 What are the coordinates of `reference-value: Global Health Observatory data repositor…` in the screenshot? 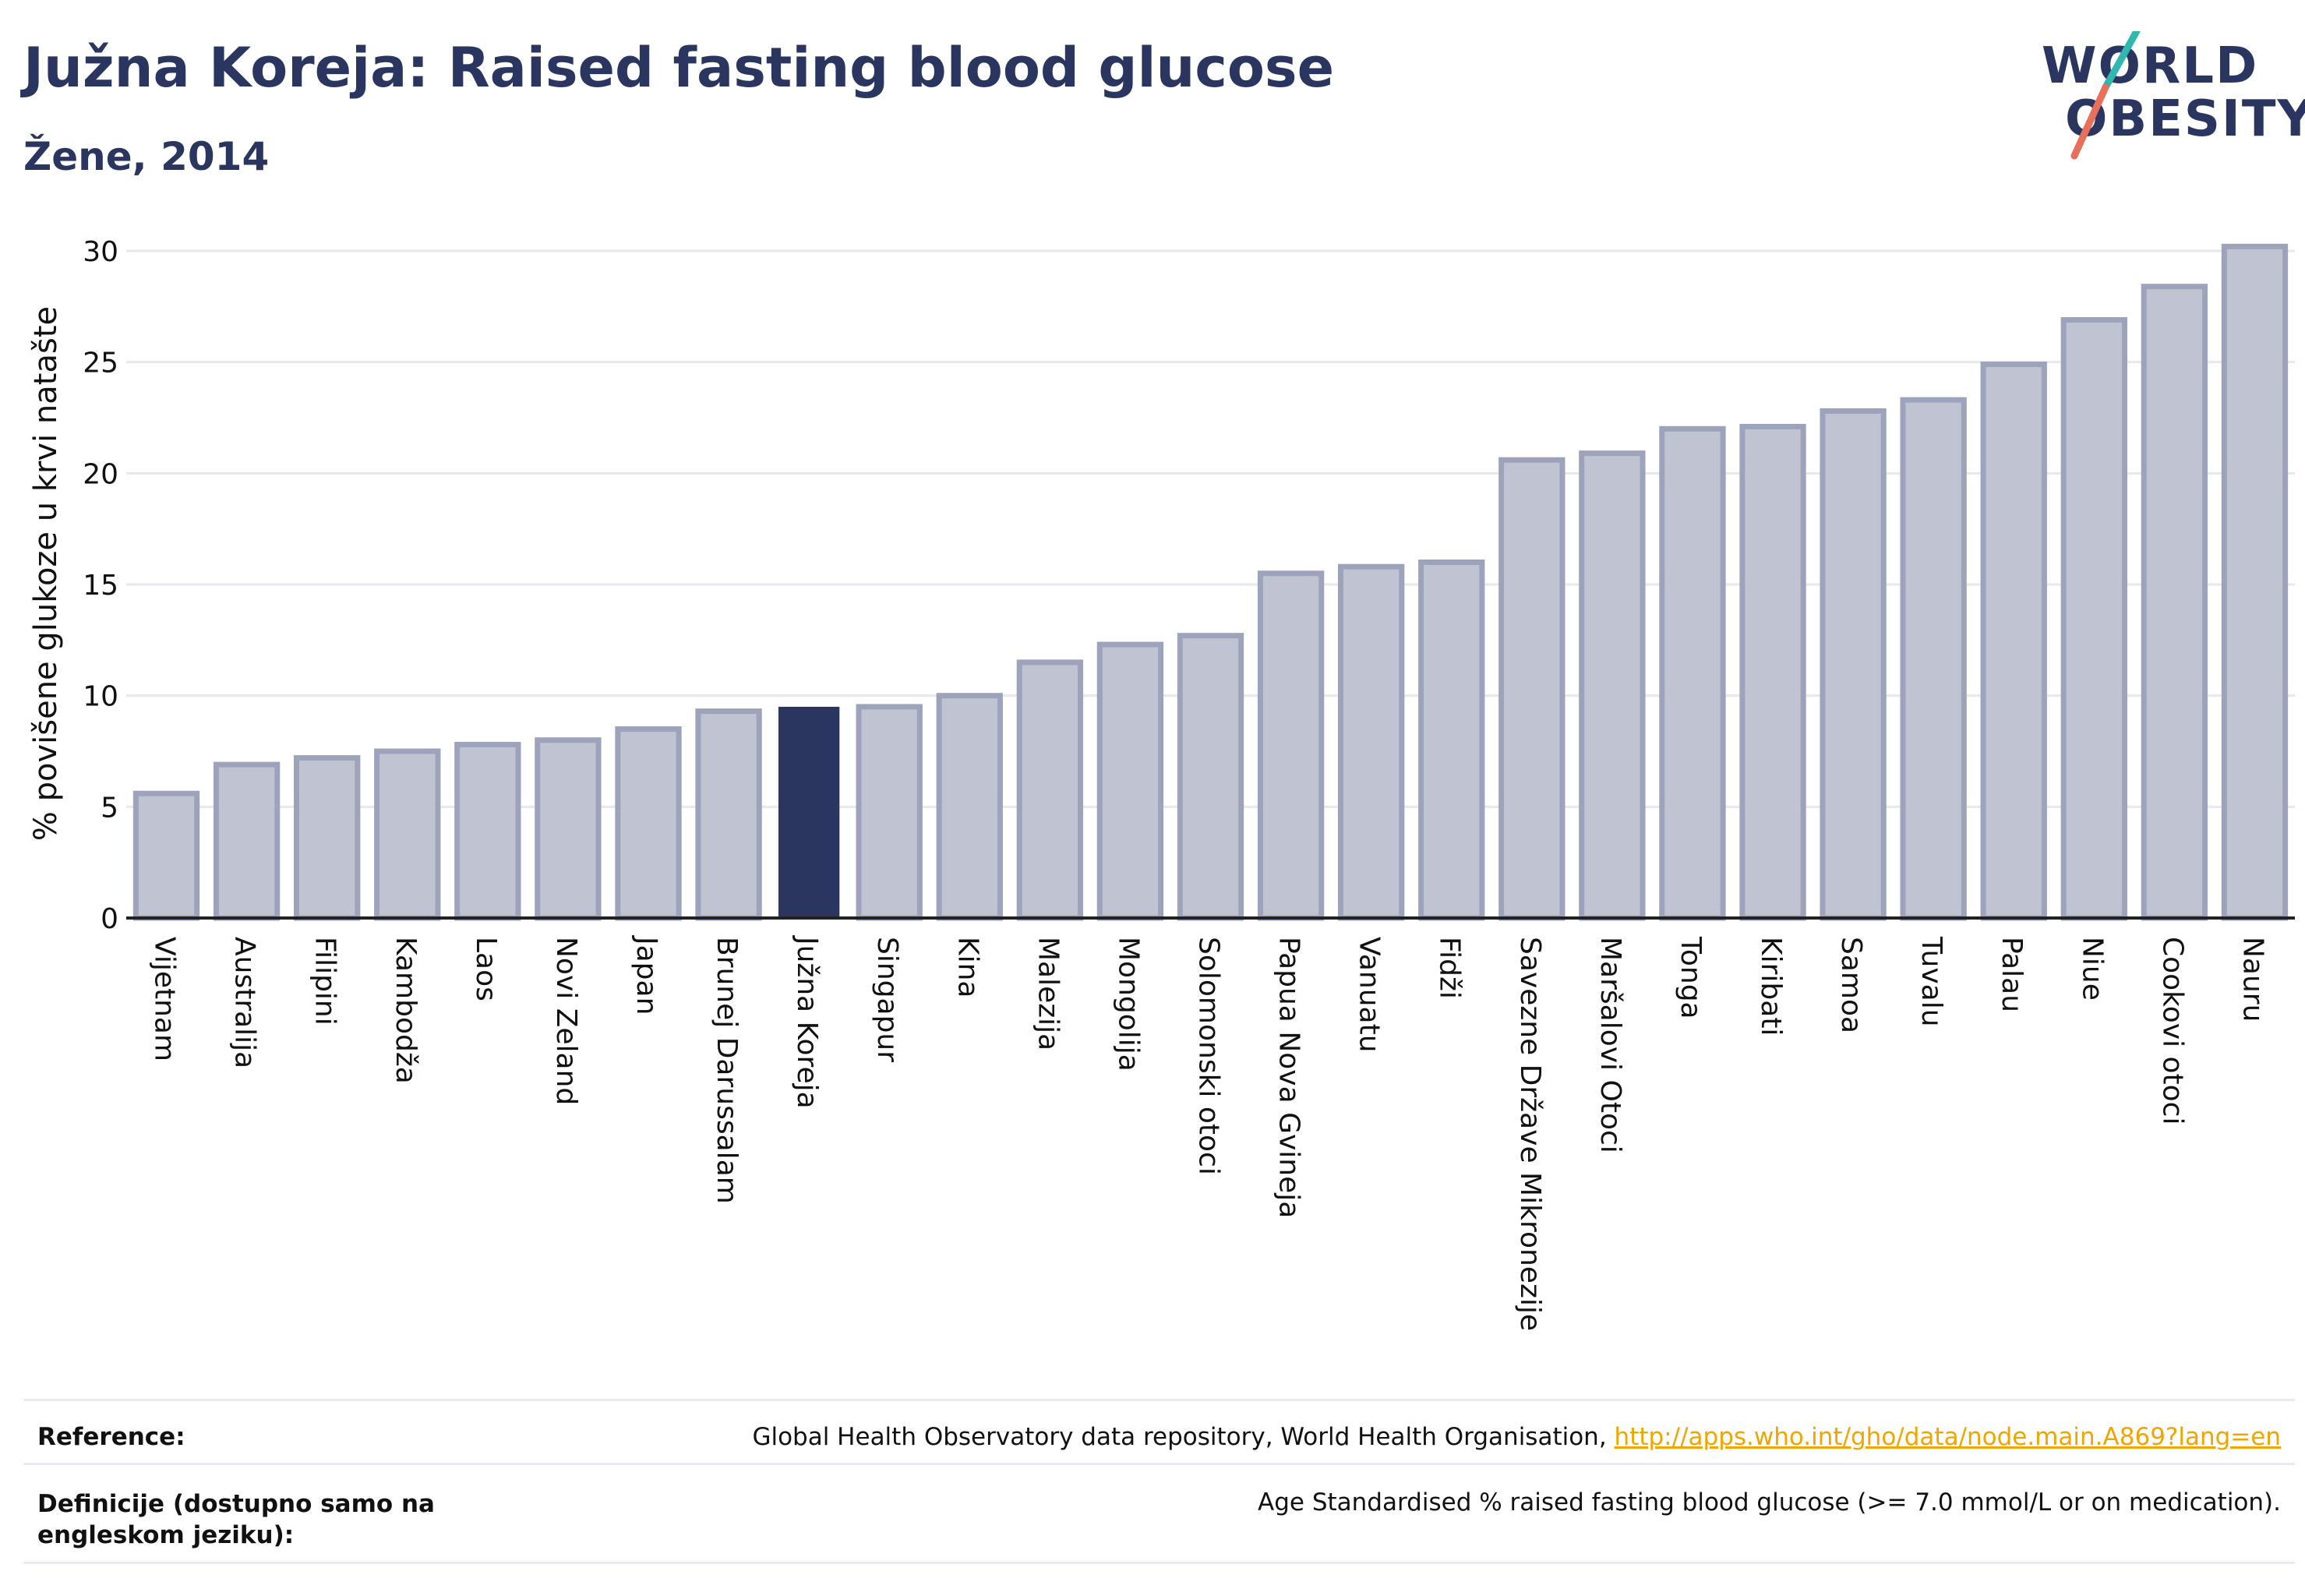 It's located at (1516, 1437).